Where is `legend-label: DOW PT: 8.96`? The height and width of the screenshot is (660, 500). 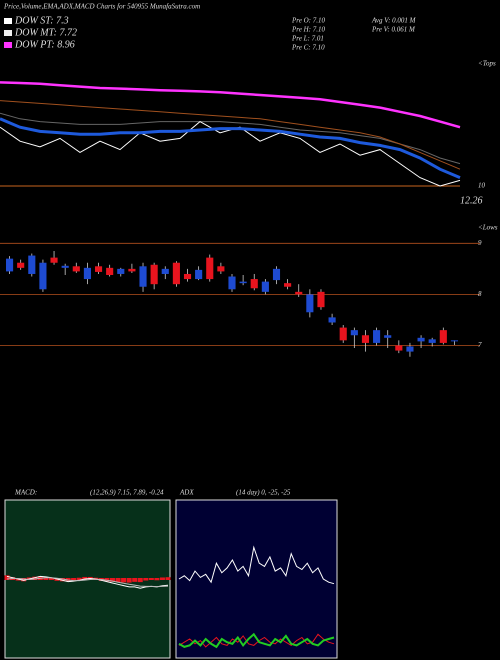 legend-label: DOW PT: 8.96 is located at coordinates (44, 44).